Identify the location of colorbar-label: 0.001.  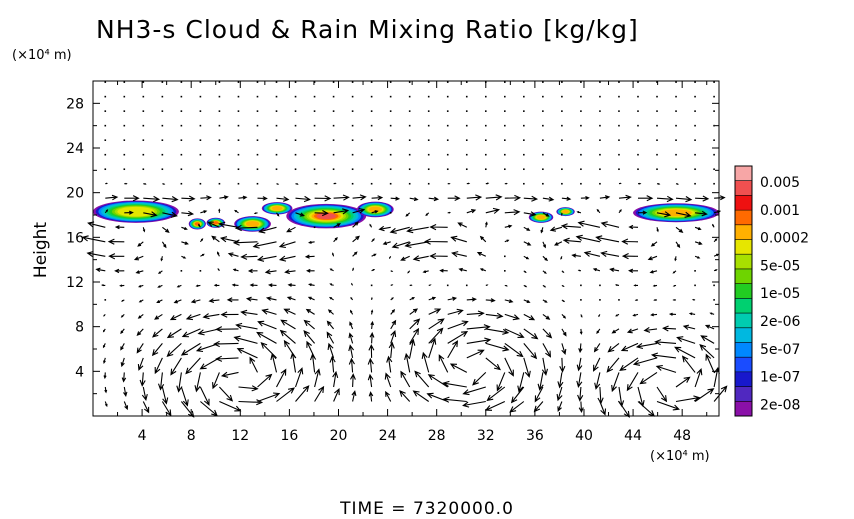
(780, 211).